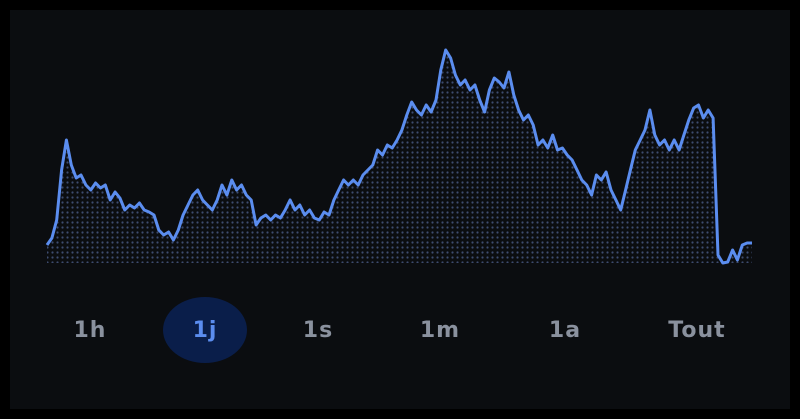  I want to click on range-button: 1h, so click(90, 330).